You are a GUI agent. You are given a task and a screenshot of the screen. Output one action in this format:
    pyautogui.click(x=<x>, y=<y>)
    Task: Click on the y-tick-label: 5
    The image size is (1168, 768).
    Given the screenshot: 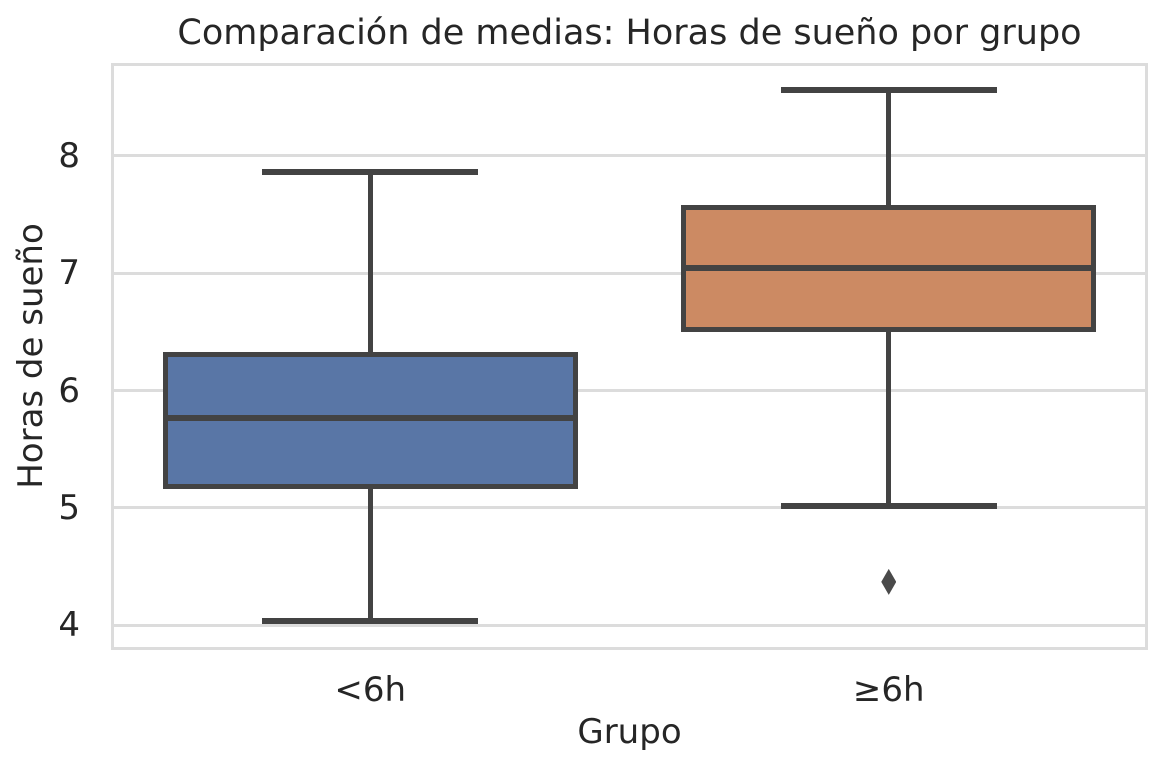 What is the action you would take?
    pyautogui.click(x=69, y=507)
    